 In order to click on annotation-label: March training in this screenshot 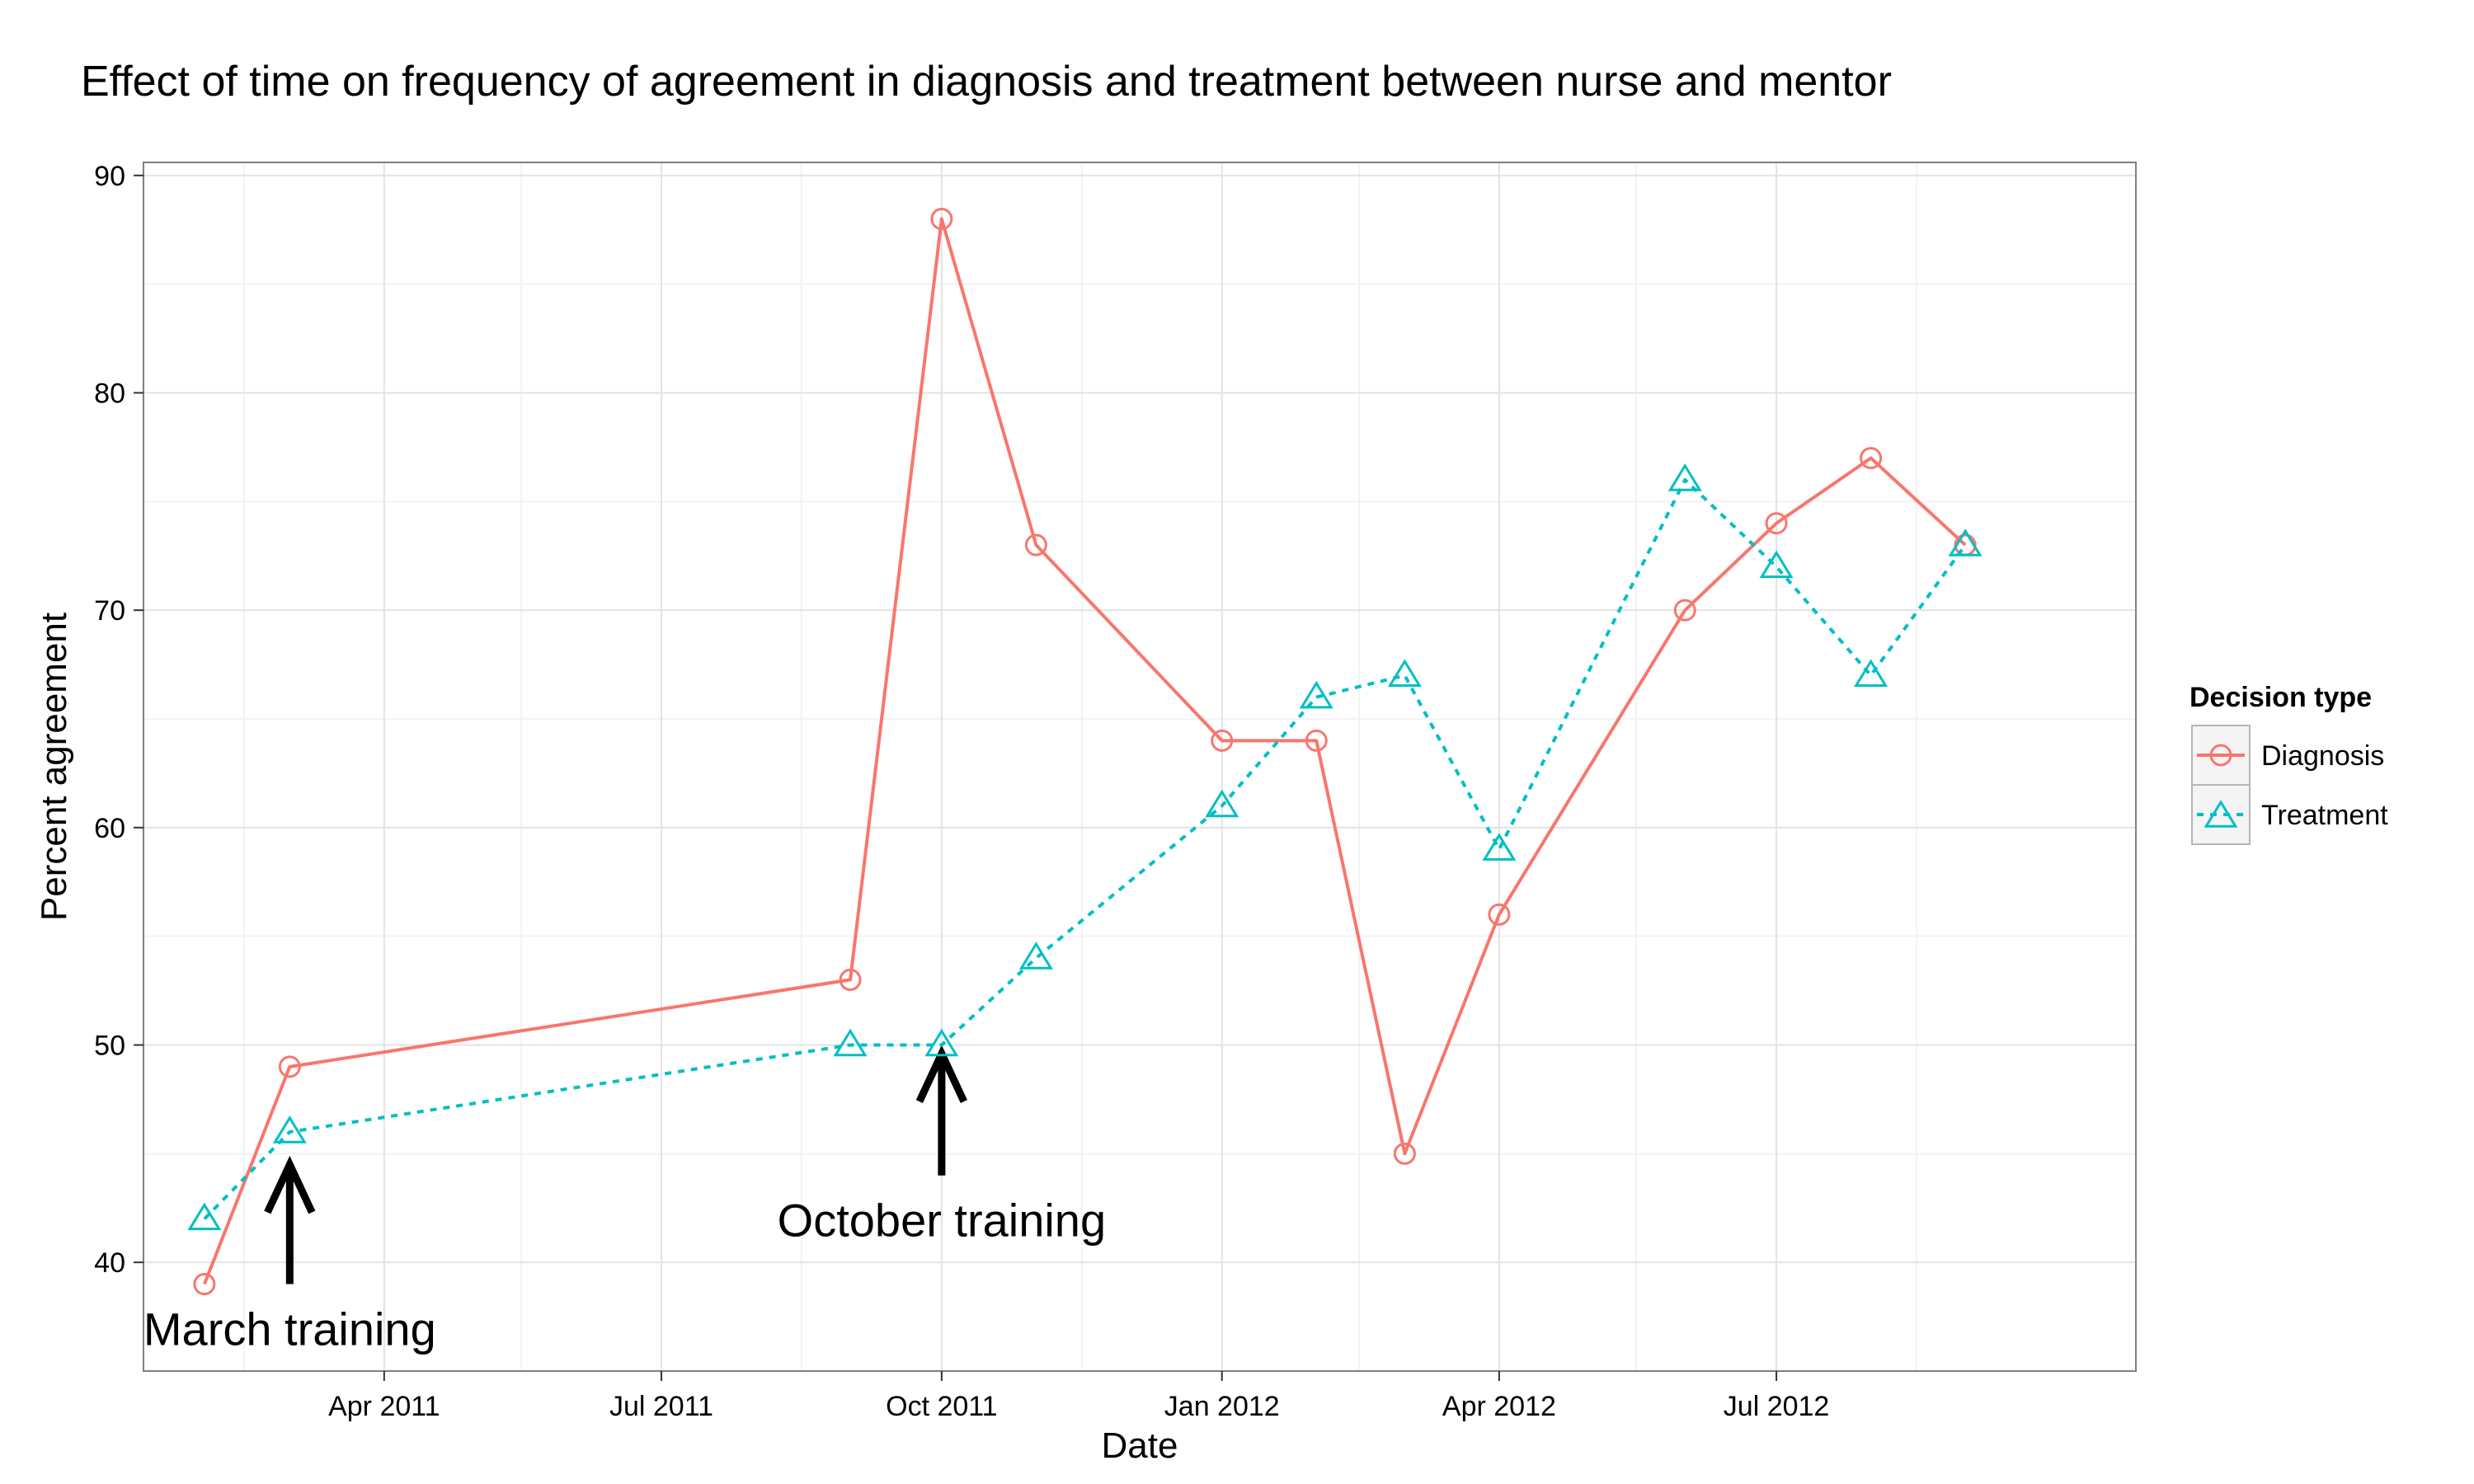, I will do `click(289, 1329)`.